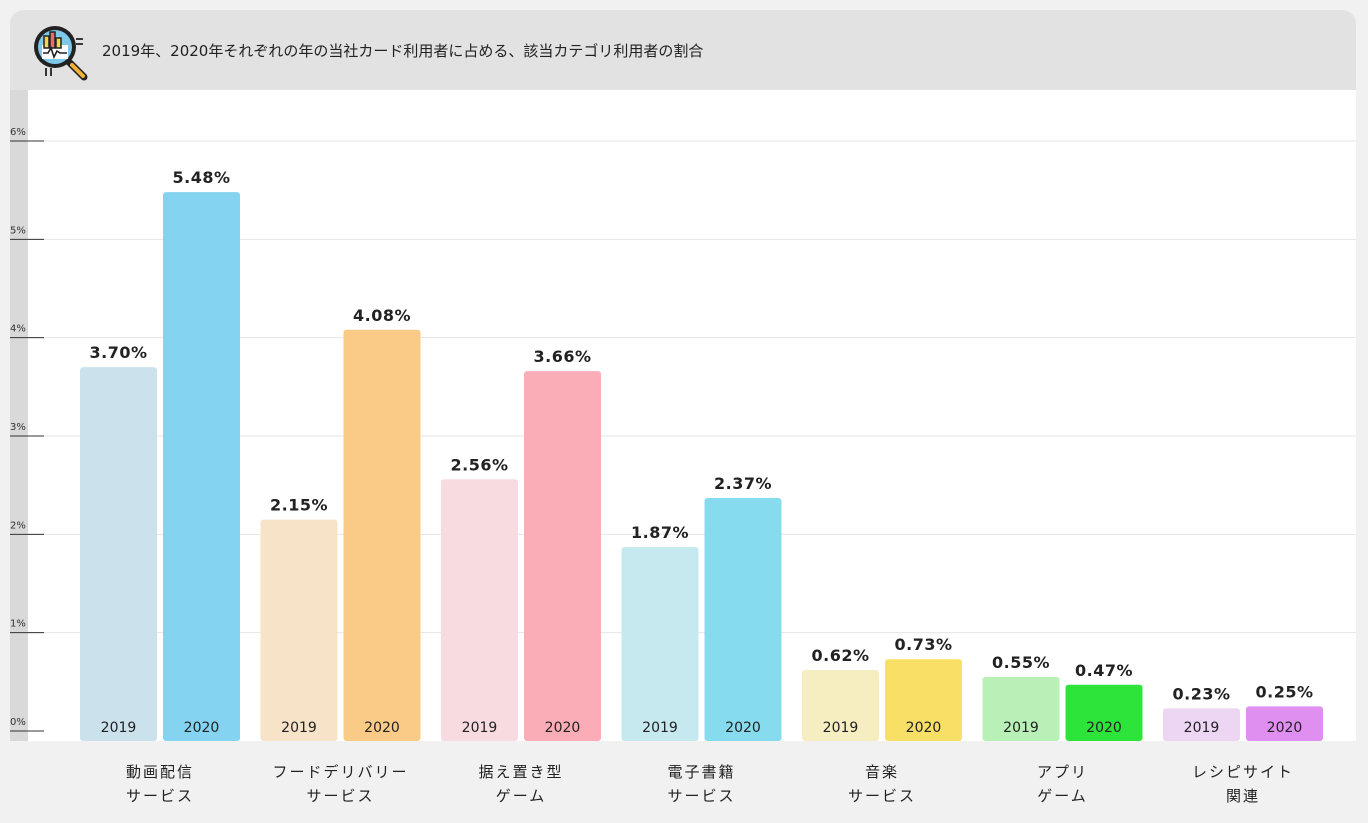 The image size is (1368, 823). What do you see at coordinates (18, 624) in the screenshot?
I see `y-tick-label: 1%` at bounding box center [18, 624].